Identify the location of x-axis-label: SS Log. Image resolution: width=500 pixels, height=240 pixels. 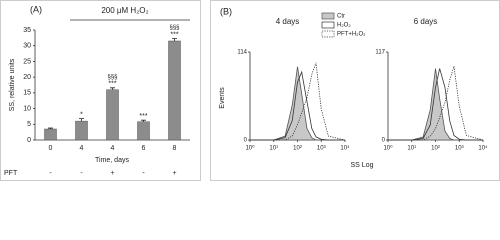
(362, 165).